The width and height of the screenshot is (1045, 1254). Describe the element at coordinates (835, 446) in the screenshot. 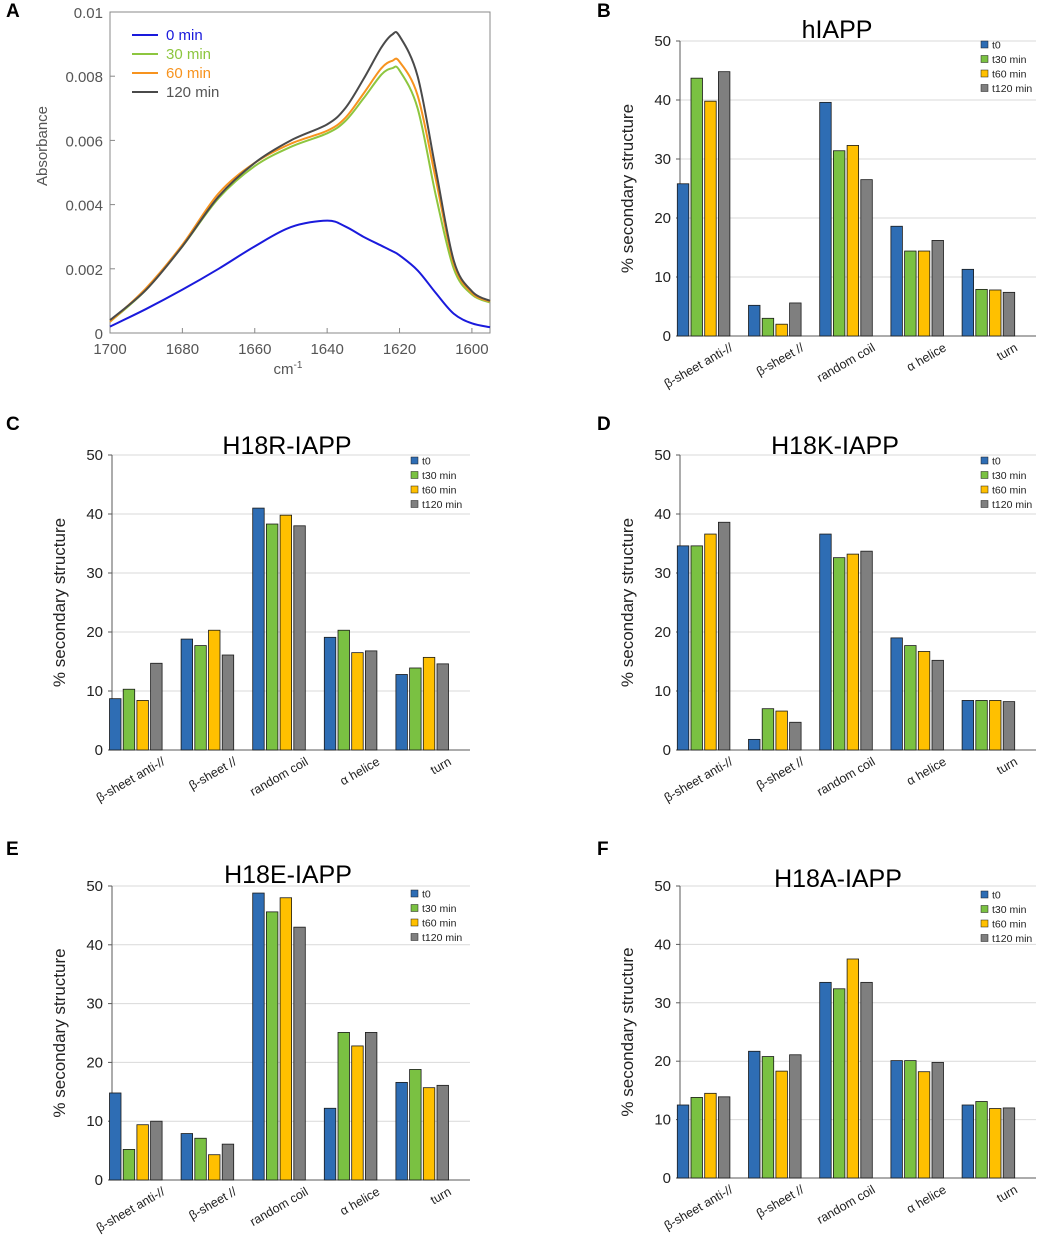

I see `chart-title: H18K-IAPP` at that location.